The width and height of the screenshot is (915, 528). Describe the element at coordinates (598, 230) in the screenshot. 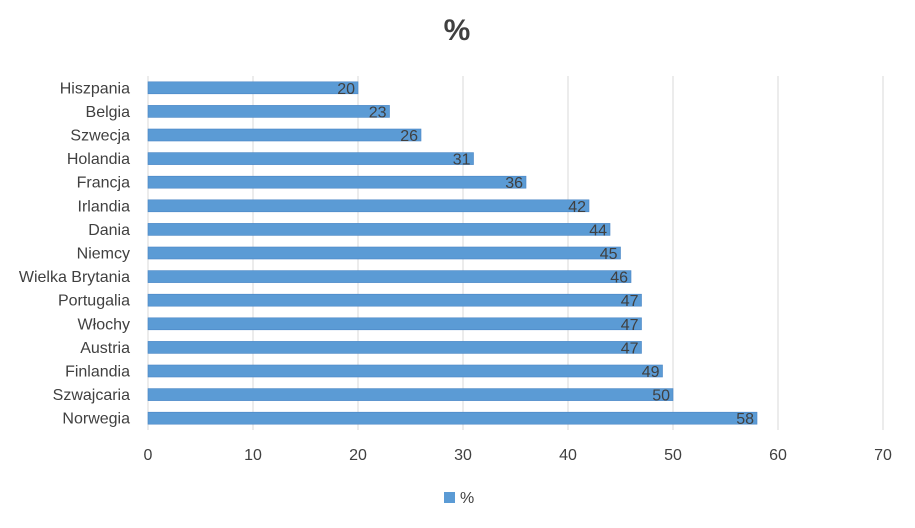

I see `data-label: 44` at that location.